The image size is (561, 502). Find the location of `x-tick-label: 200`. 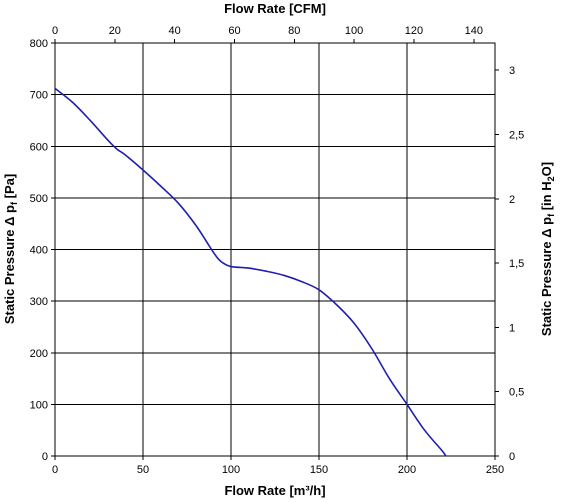

x-tick-label: 200 is located at coordinates (407, 470).